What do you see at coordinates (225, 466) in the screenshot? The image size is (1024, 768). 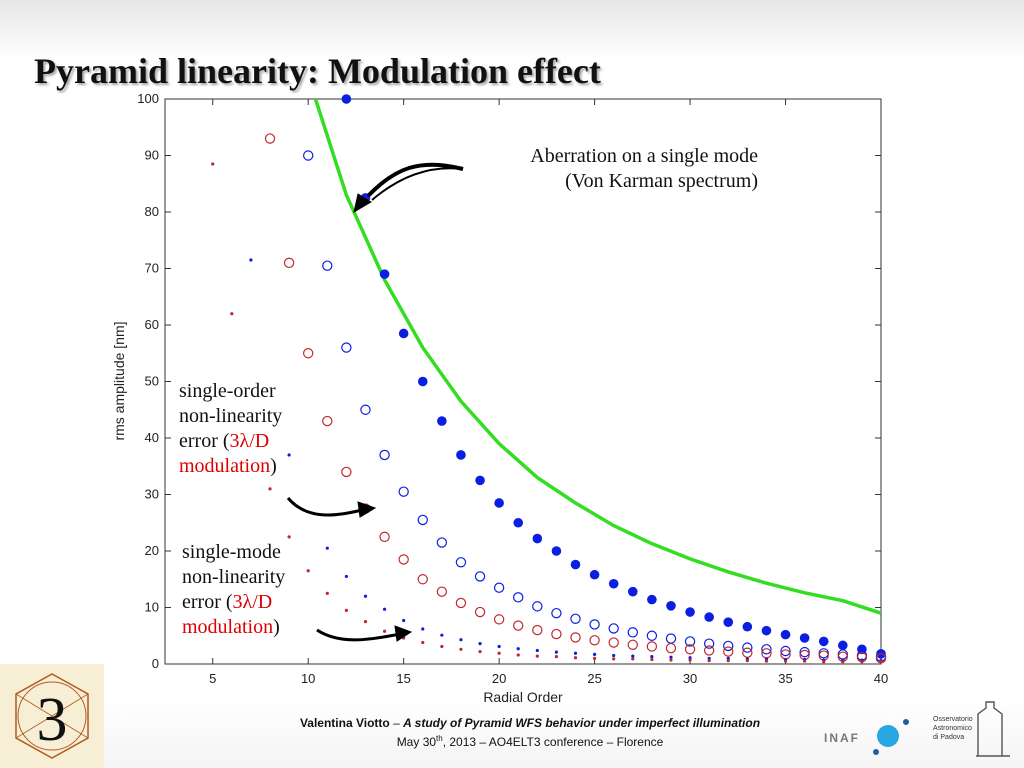 I see `order-mod-word: modulation` at bounding box center [225, 466].